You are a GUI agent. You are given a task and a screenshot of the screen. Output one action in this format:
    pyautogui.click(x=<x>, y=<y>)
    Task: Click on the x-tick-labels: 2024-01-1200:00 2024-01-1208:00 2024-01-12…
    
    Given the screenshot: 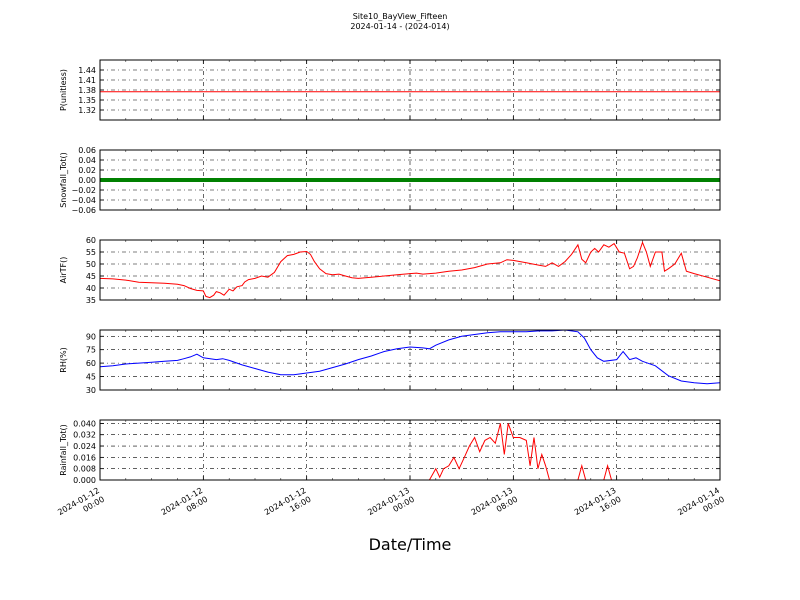 What is the action you would take?
    pyautogui.click(x=391, y=506)
    